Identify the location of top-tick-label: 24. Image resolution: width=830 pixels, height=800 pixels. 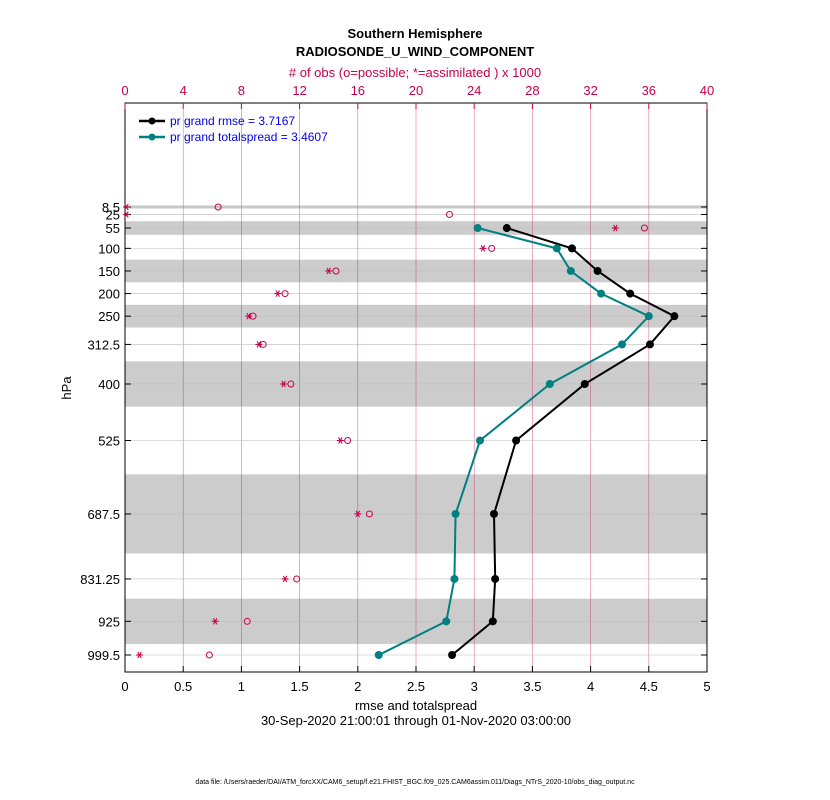
(474, 90).